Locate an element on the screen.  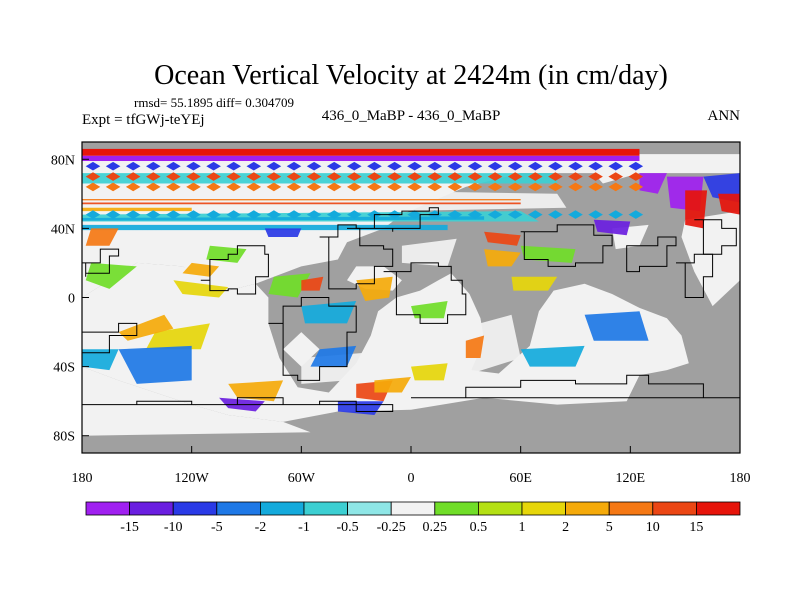
x-tick-label: 120E is located at coordinates (631, 478).